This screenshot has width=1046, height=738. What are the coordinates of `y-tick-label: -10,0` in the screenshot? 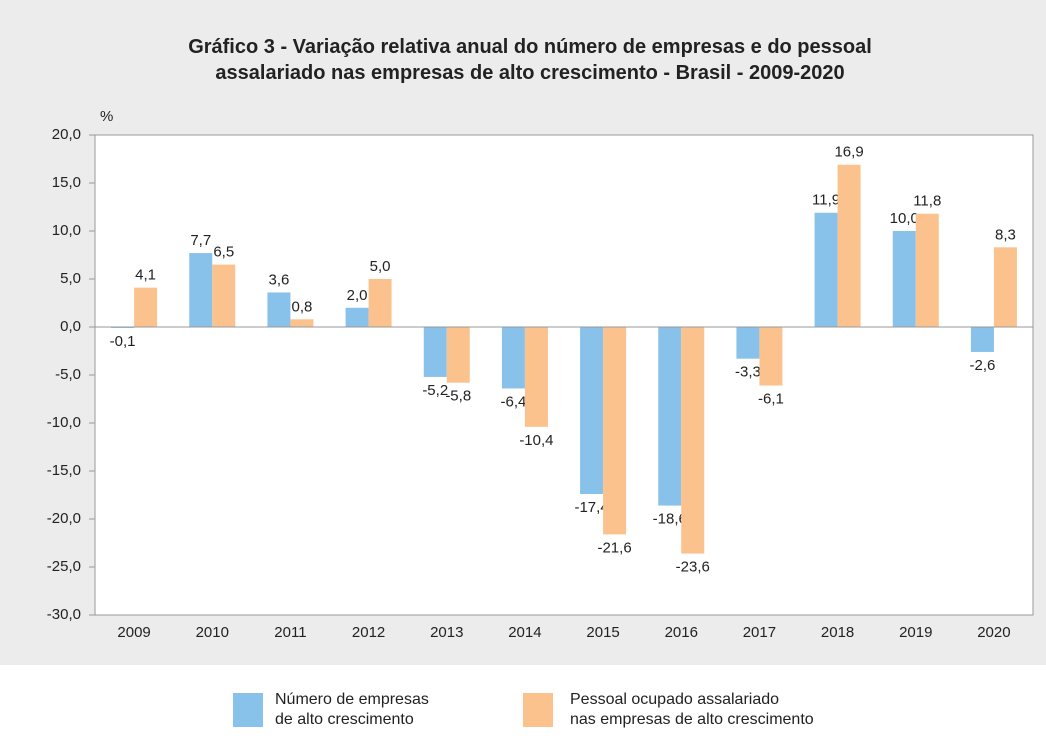 It's located at (64, 422).